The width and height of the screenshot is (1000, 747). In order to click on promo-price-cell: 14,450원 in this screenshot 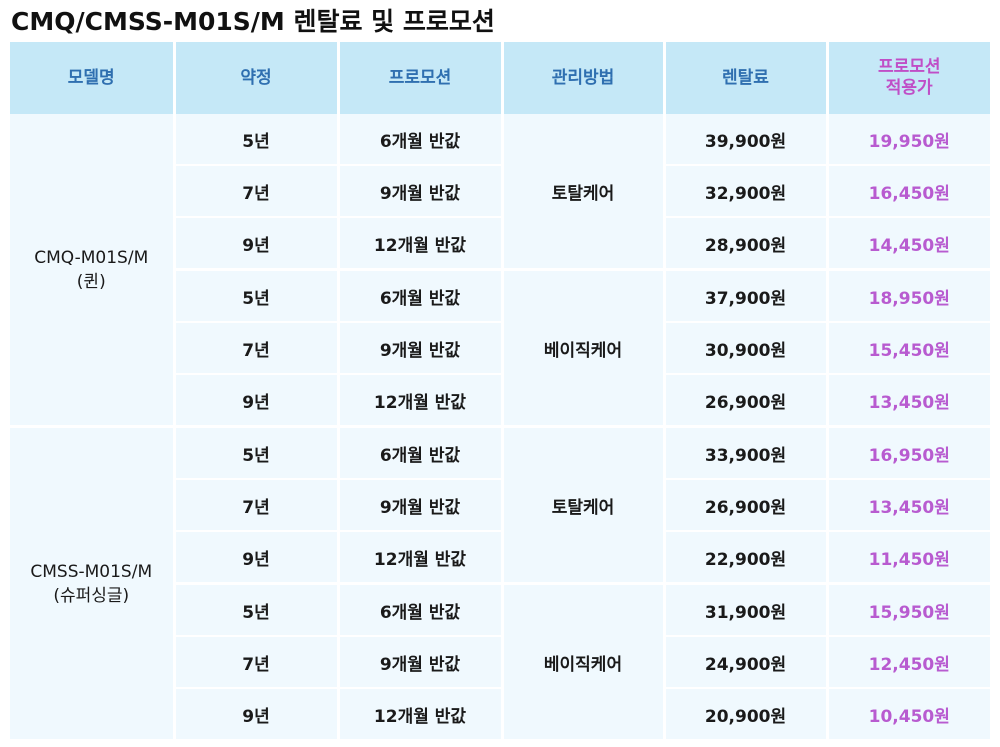, I will do `click(908, 244)`.